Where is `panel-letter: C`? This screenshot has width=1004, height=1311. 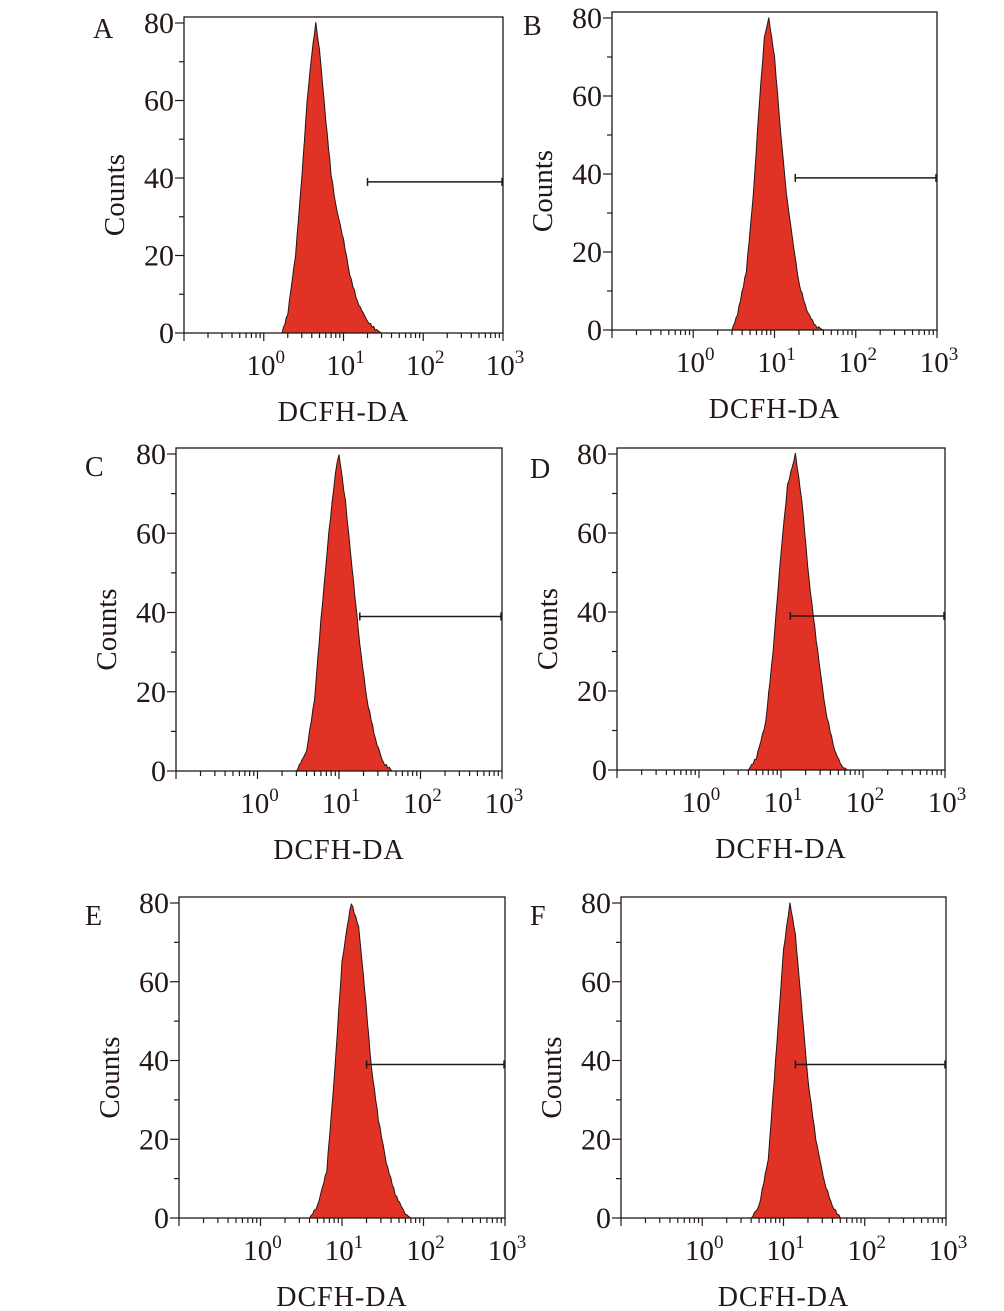 panel-letter: C is located at coordinates (94, 467).